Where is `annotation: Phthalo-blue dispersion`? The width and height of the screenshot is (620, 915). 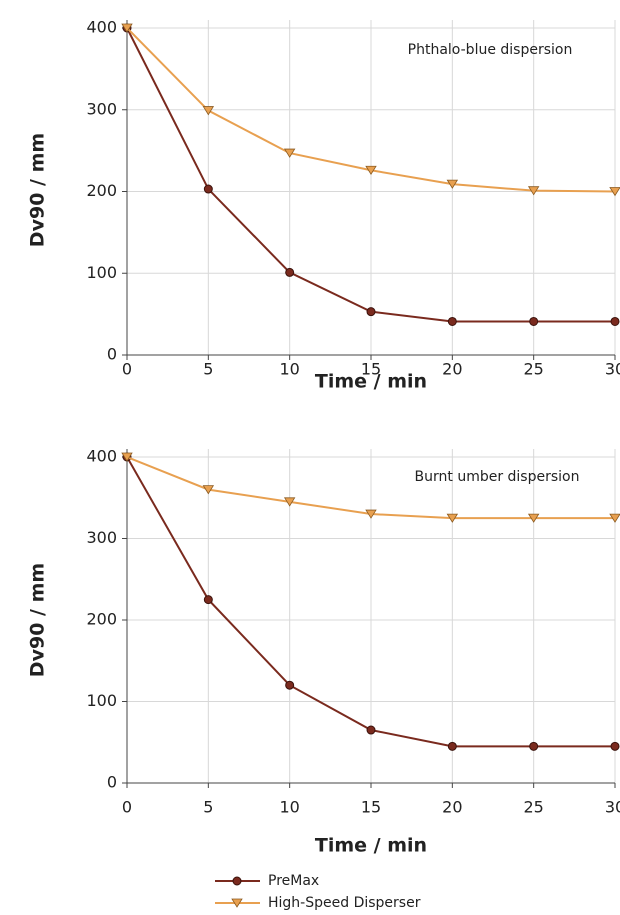 annotation: Phthalo-blue dispersion is located at coordinates (490, 50).